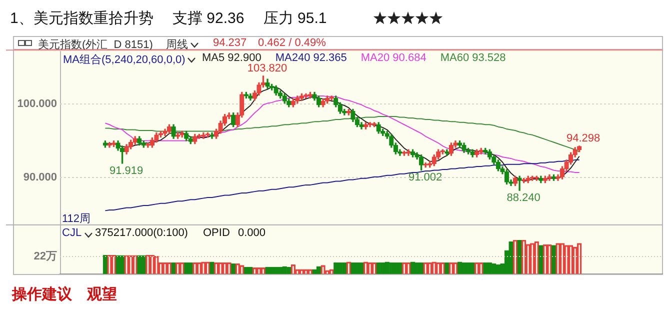 This screenshot has height=310, width=672. Describe the element at coordinates (168, 18) in the screenshot. I see `chart-title: 1、美元指数重拾升势 支撑 92.36 压力 95.1` at that location.